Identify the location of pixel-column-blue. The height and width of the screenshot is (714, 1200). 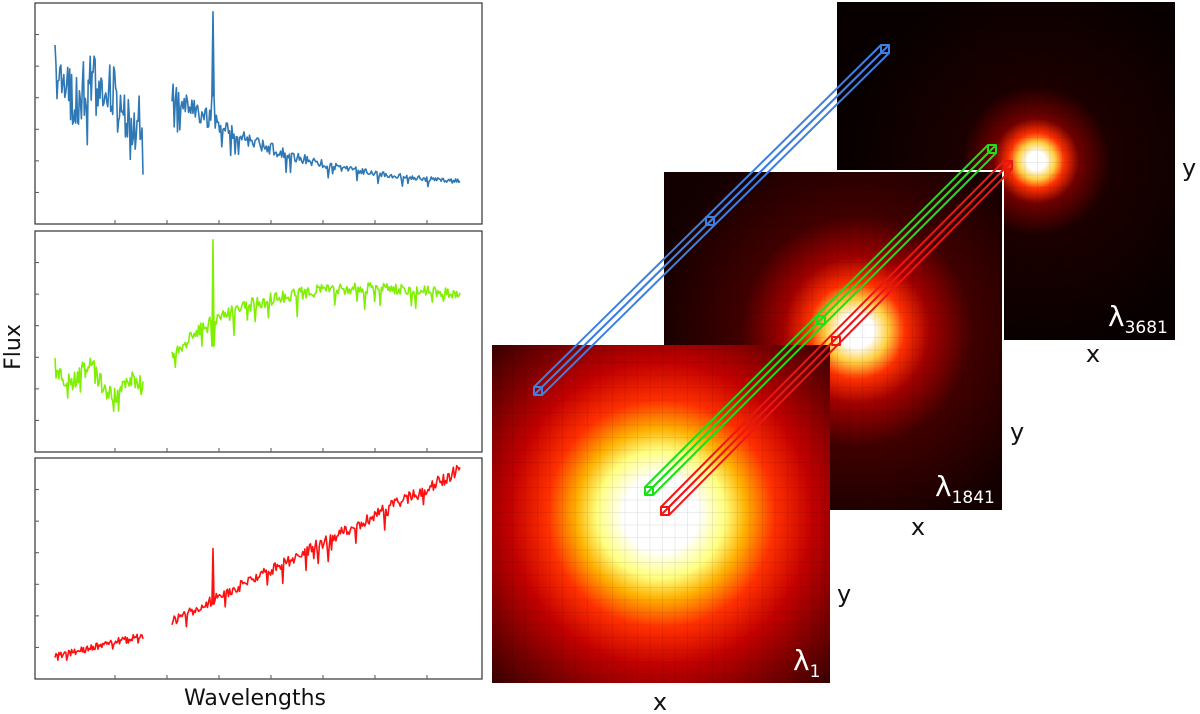
(711, 220).